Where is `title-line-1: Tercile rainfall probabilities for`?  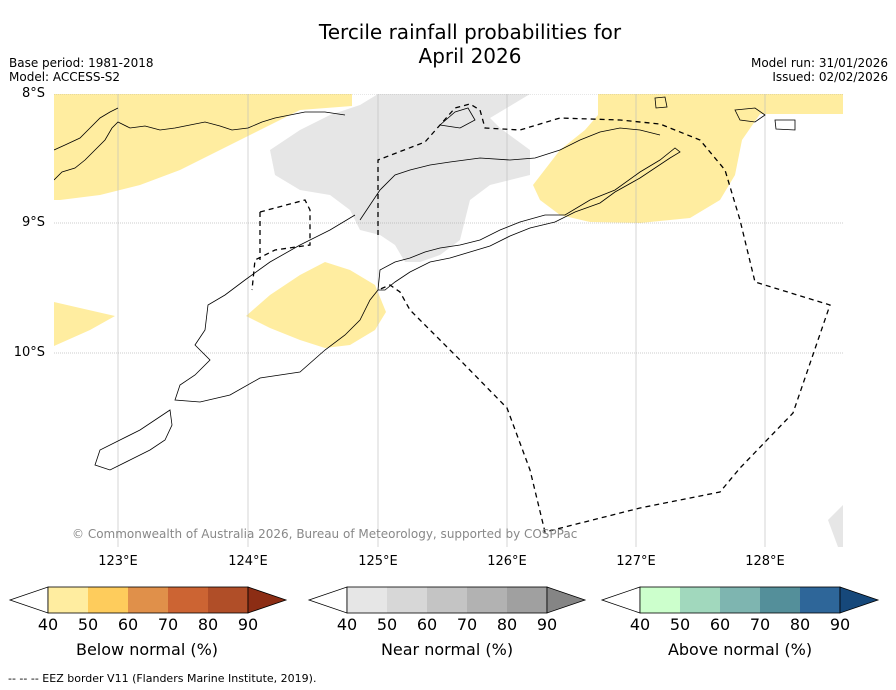
title-line-1: Tercile rainfall probabilities for is located at coordinates (470, 32).